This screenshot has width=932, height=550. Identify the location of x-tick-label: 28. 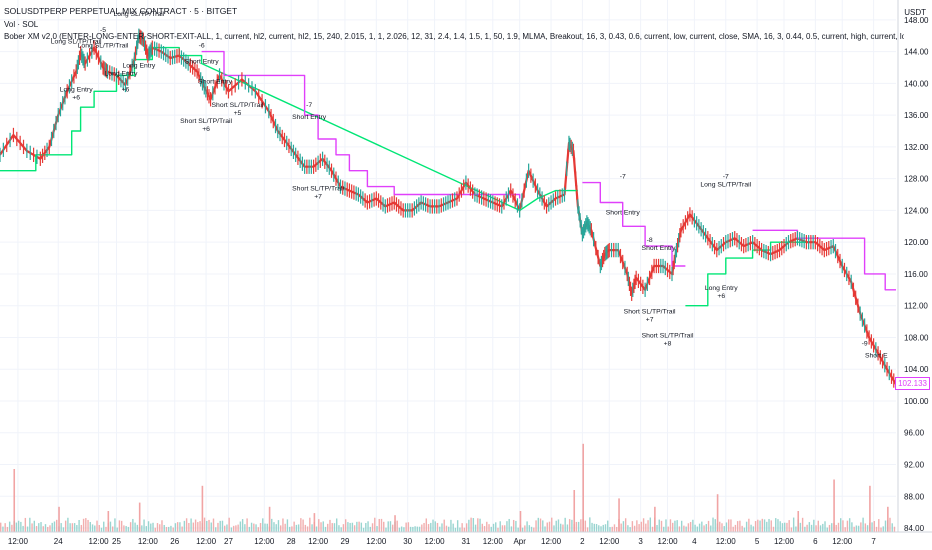
(291, 541).